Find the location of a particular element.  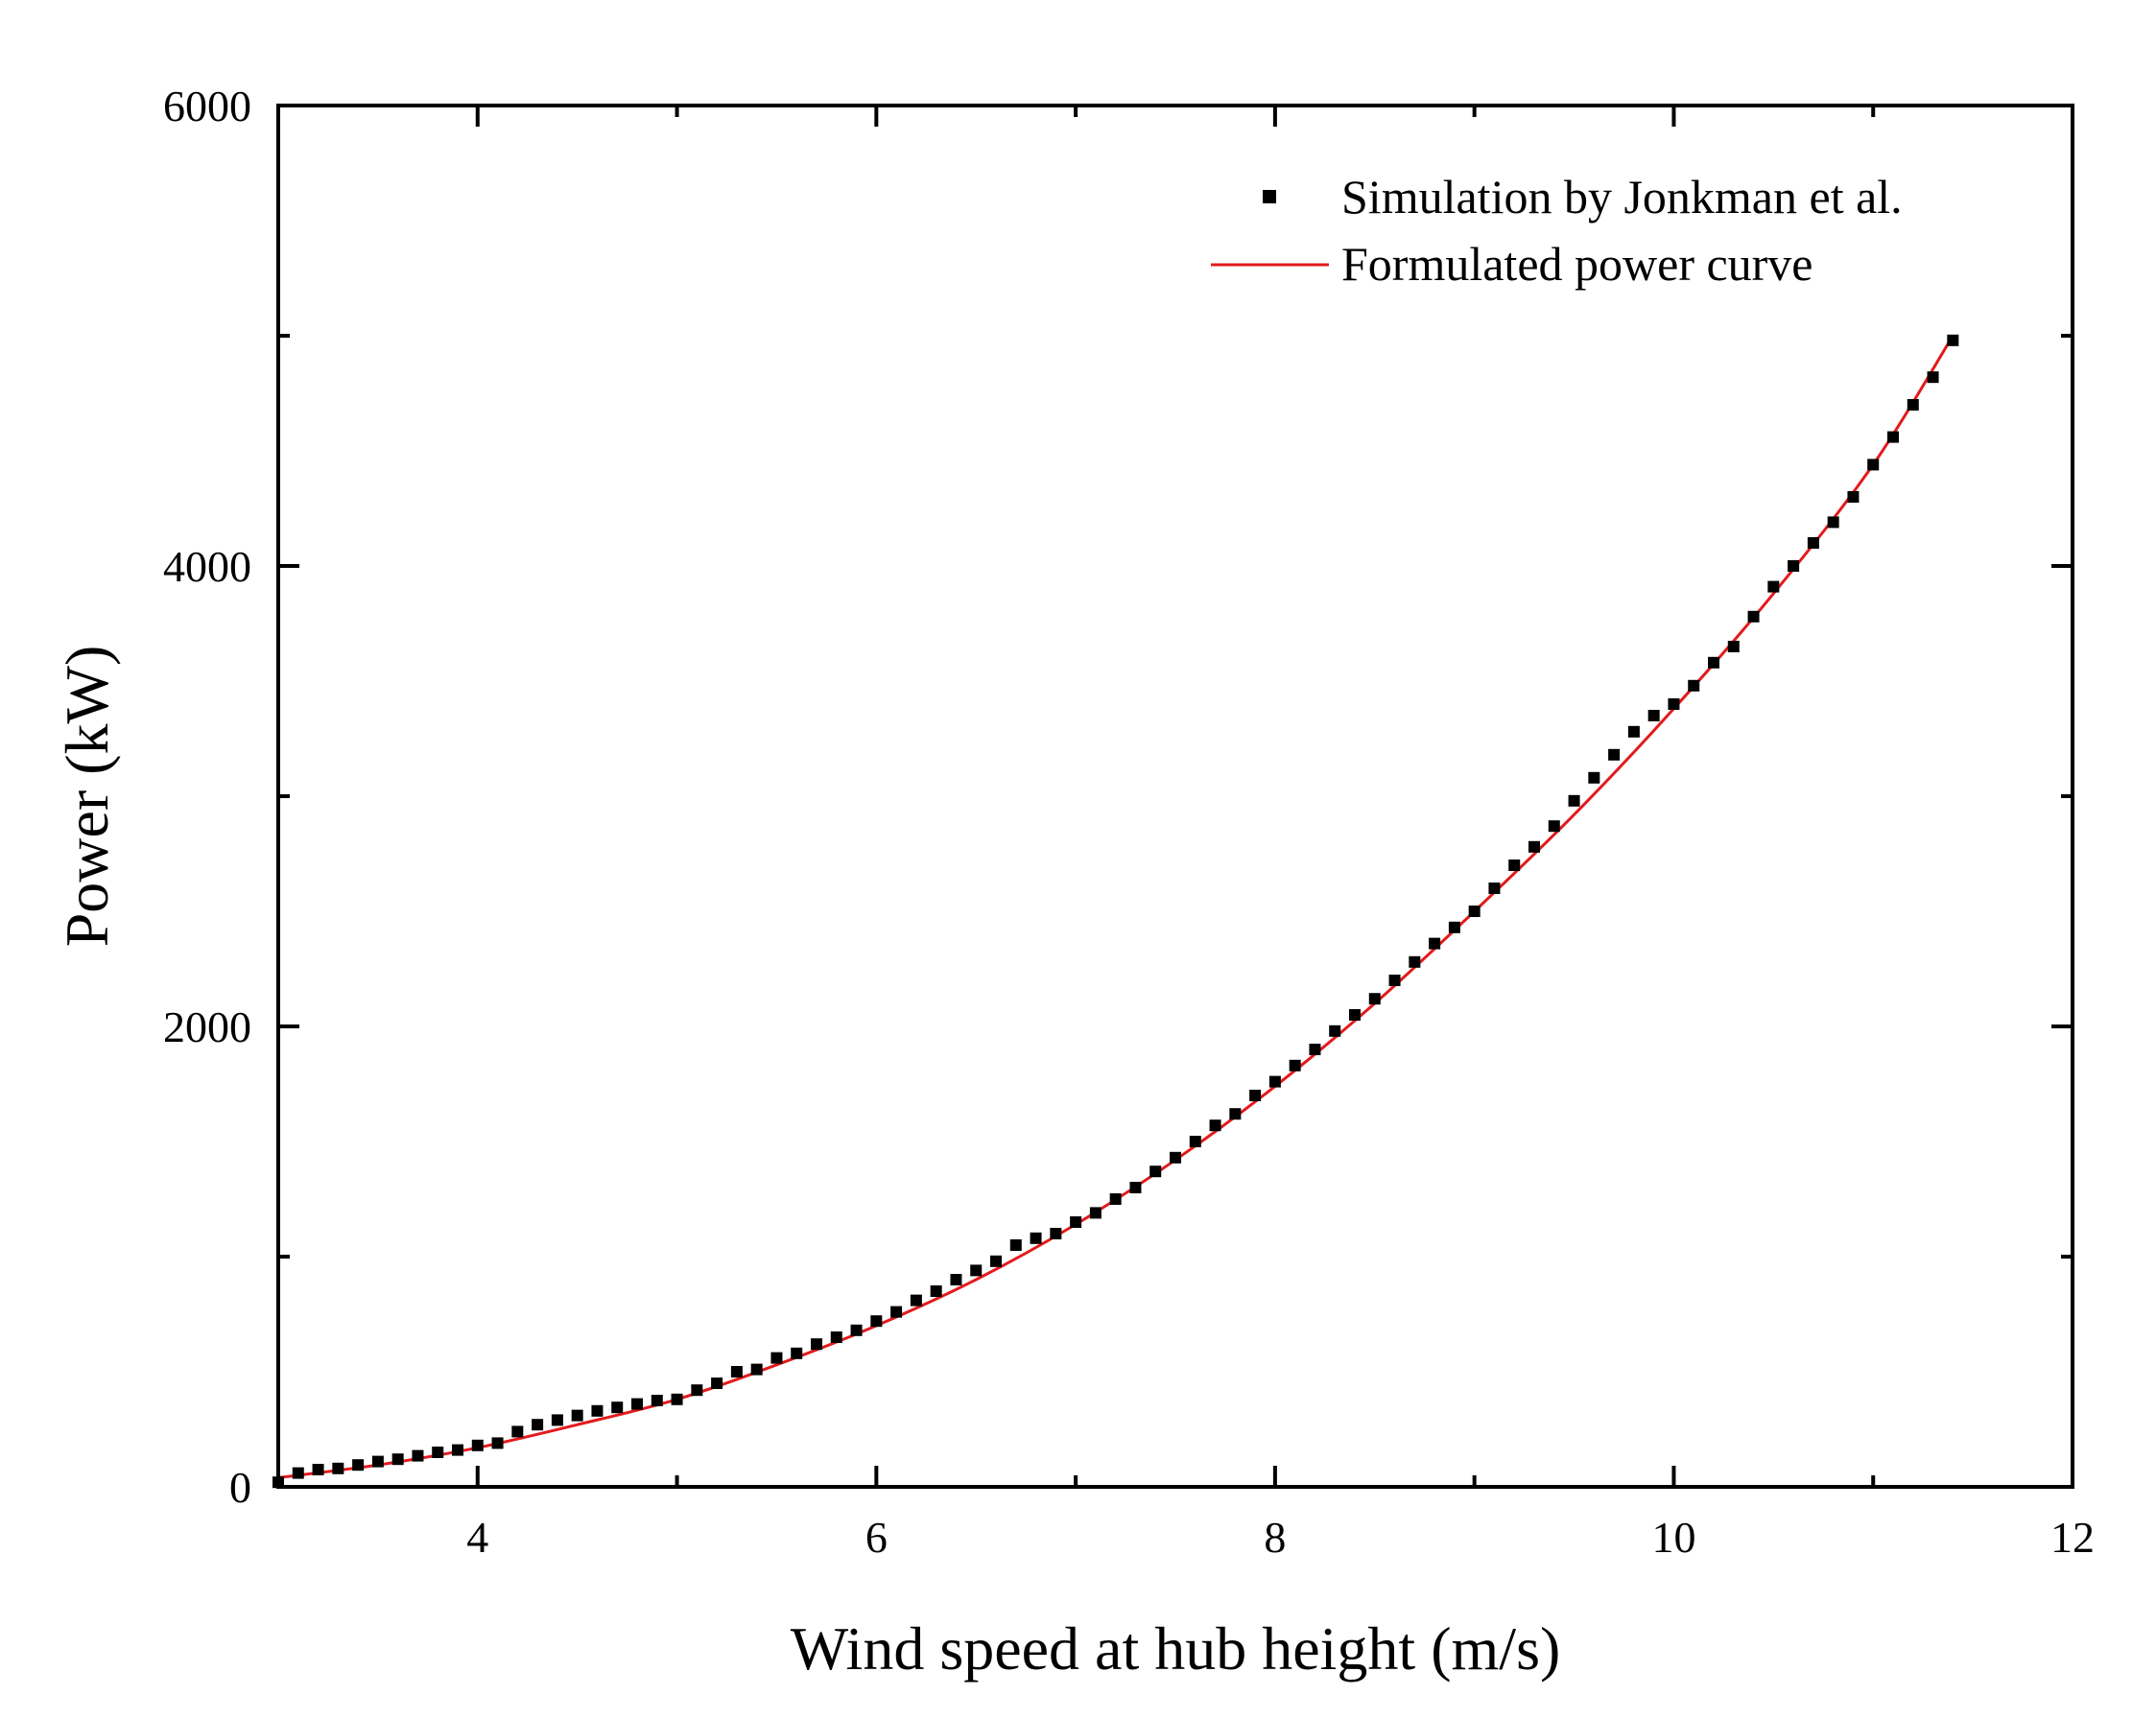

y-tick-label: 2000 is located at coordinates (207, 1026).